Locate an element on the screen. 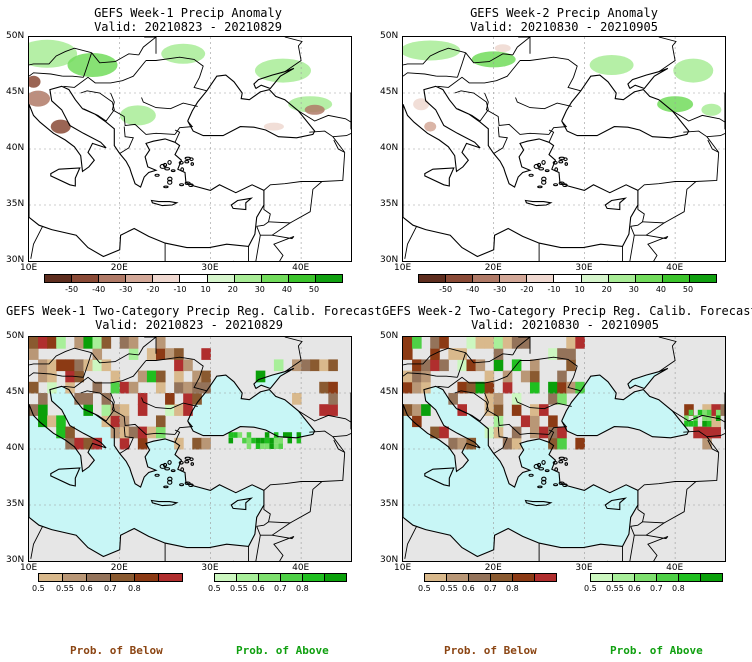 This screenshot has height=662, width=752. colorbar-tick-label: -40 is located at coordinates (99, 289).